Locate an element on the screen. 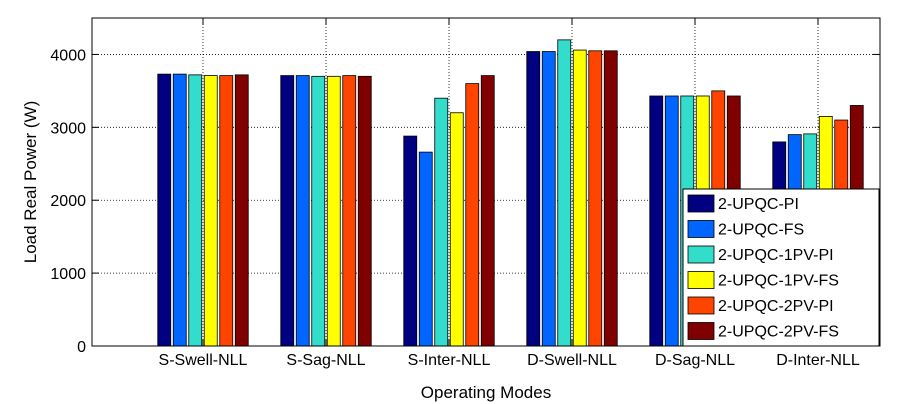  y-tick-label: 0 is located at coordinates (81, 347).